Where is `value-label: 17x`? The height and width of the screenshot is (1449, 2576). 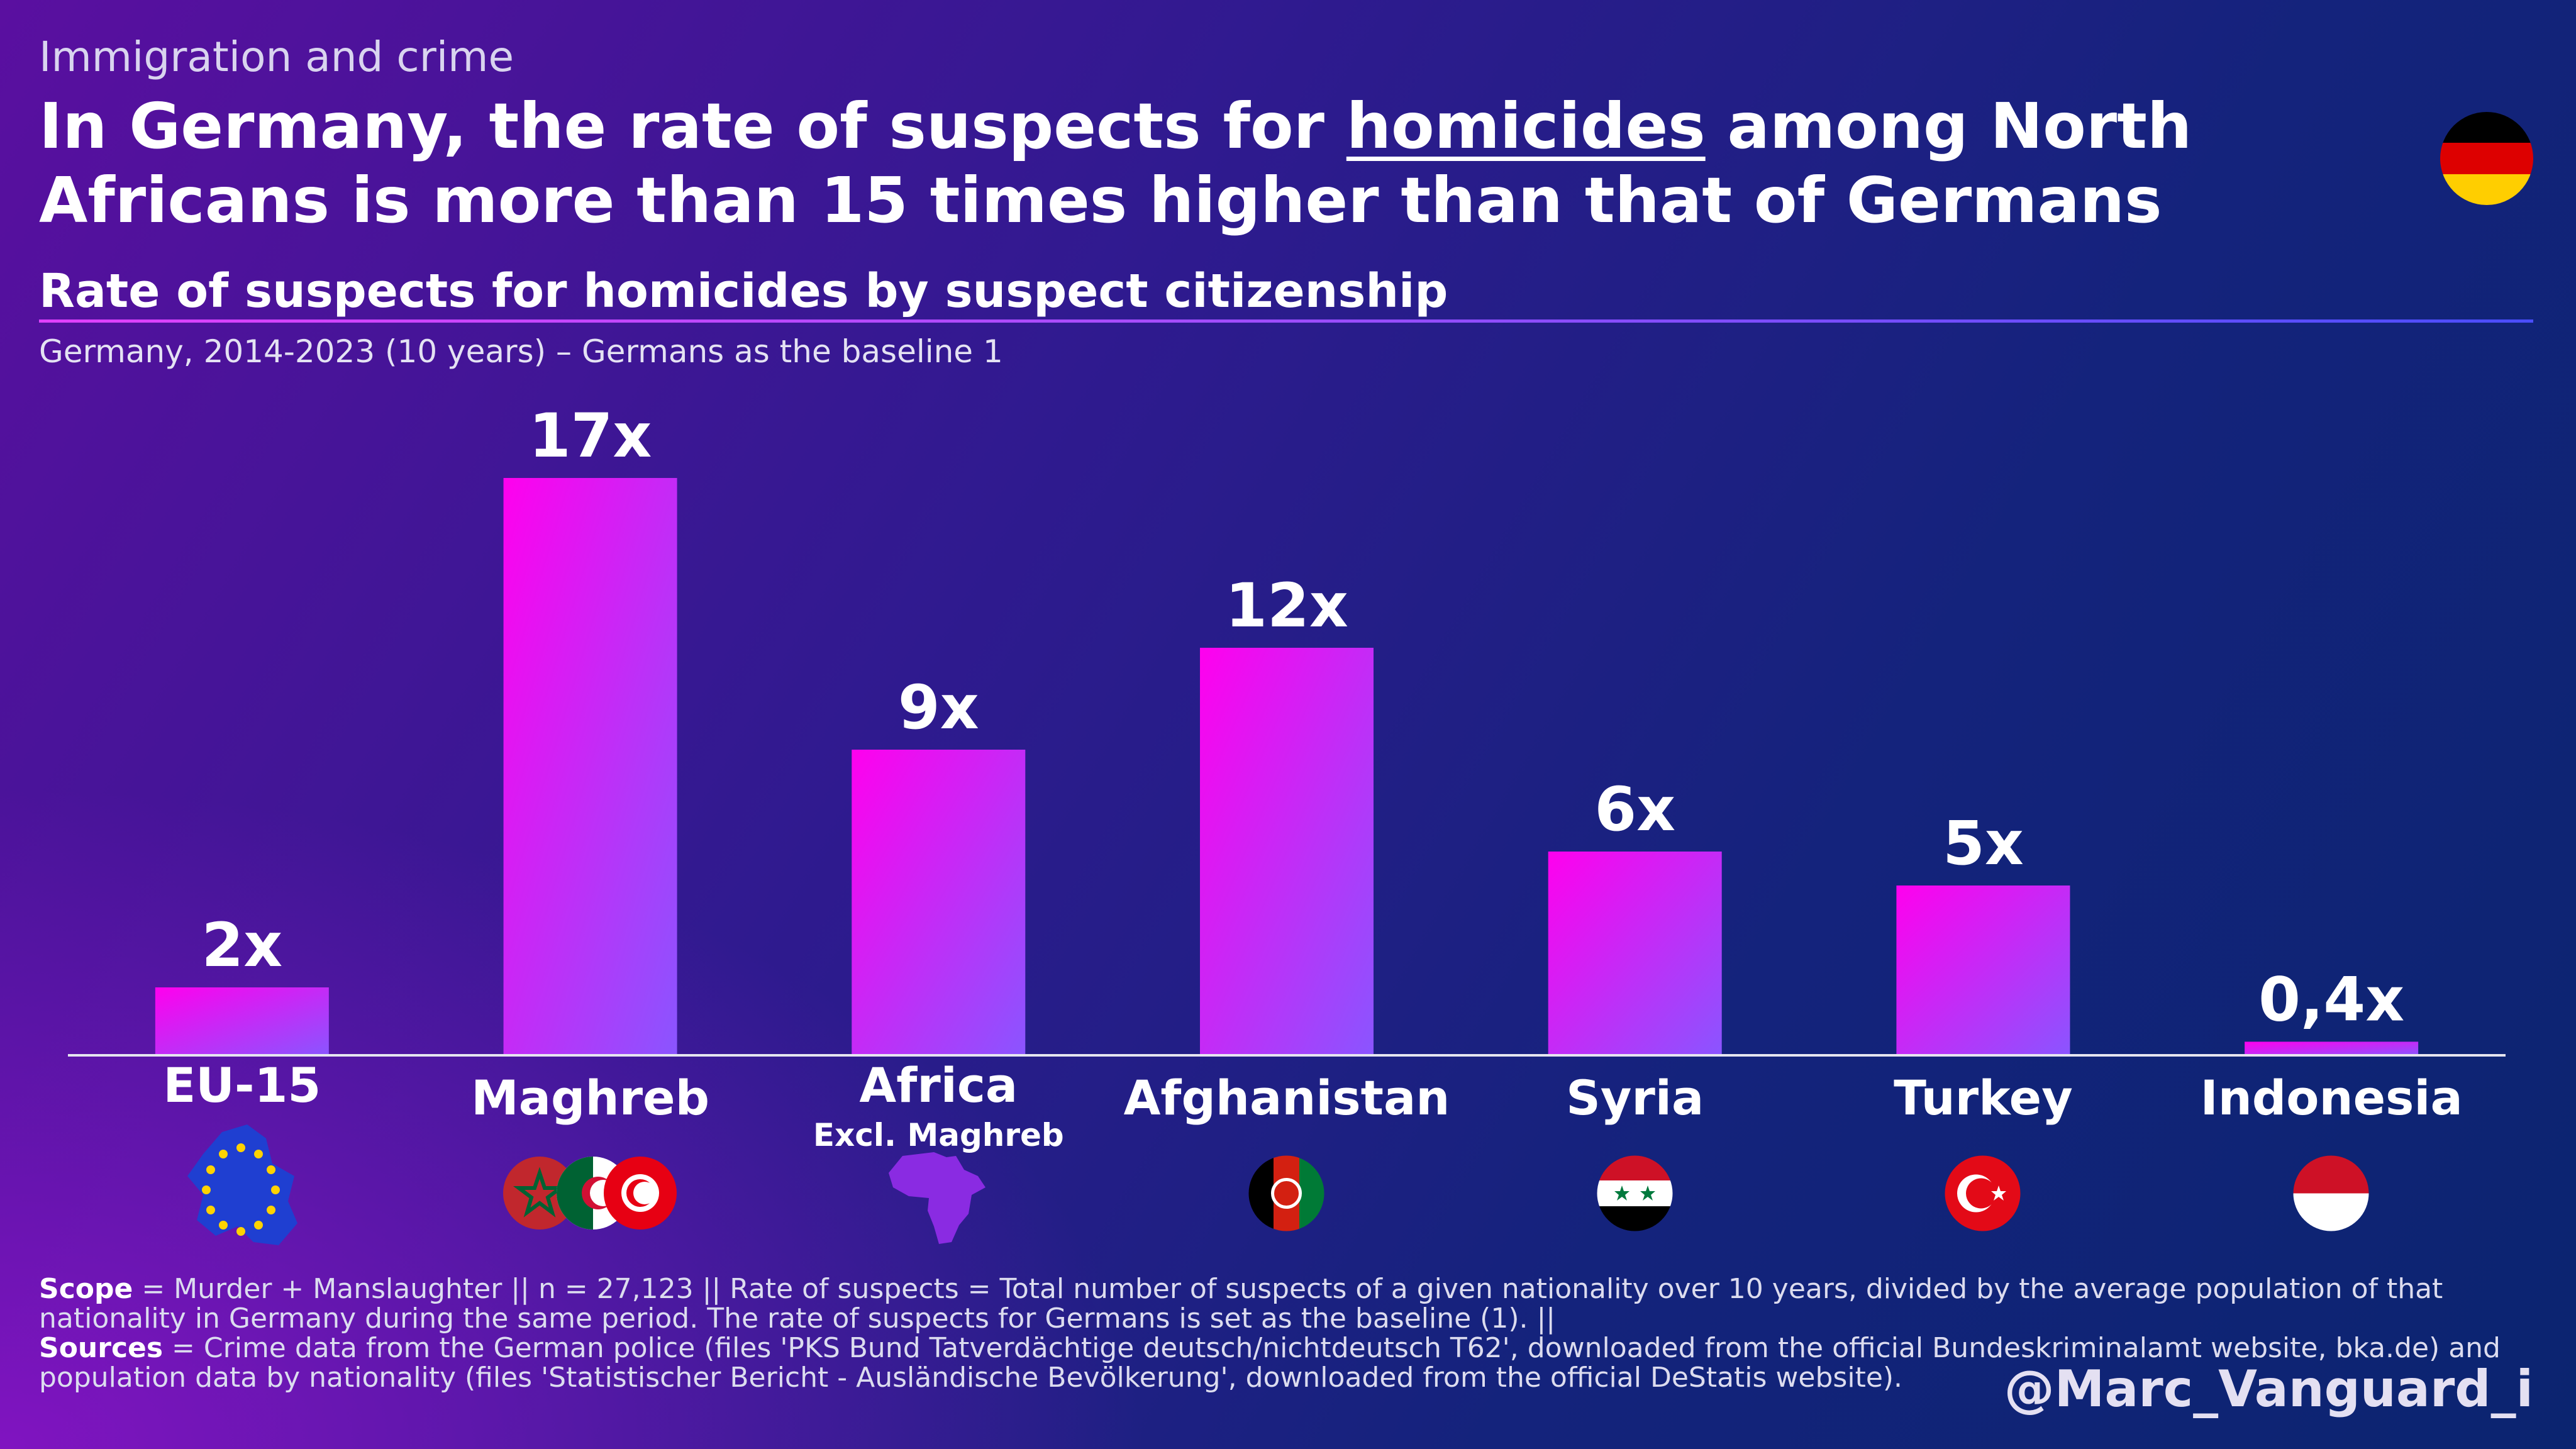
value-label: 17x is located at coordinates (590, 436).